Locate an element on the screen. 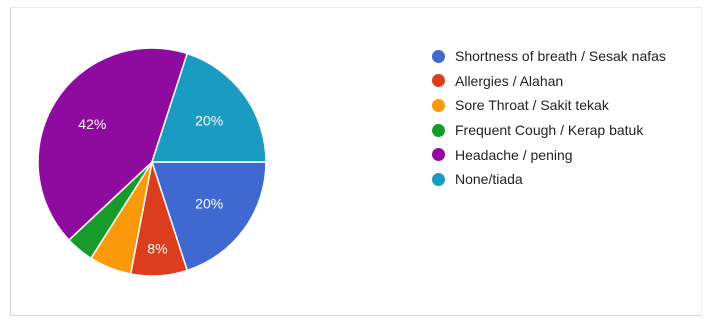 The height and width of the screenshot is (326, 705). legend-label: Headache / pening is located at coordinates (514, 154).